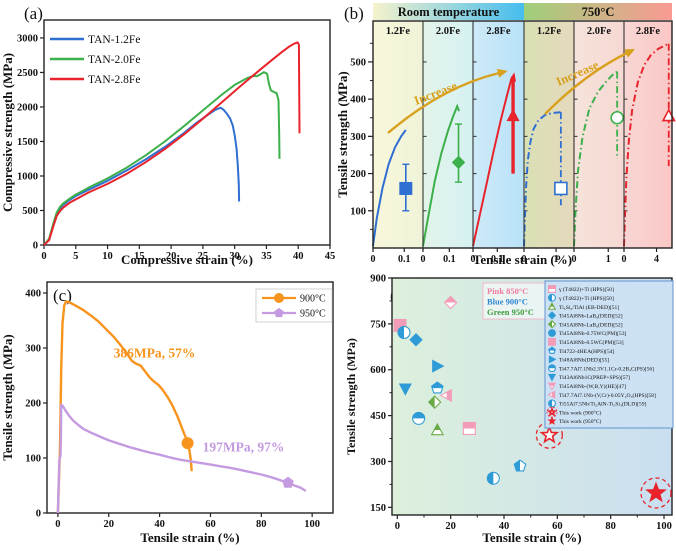 Image resolution: width=676 pixels, height=551 pixels. Describe the element at coordinates (592, 386) in the screenshot. I see `legend-label: Ti45Al8Nb-(W,B,Y)(HE)[47]` at that location.